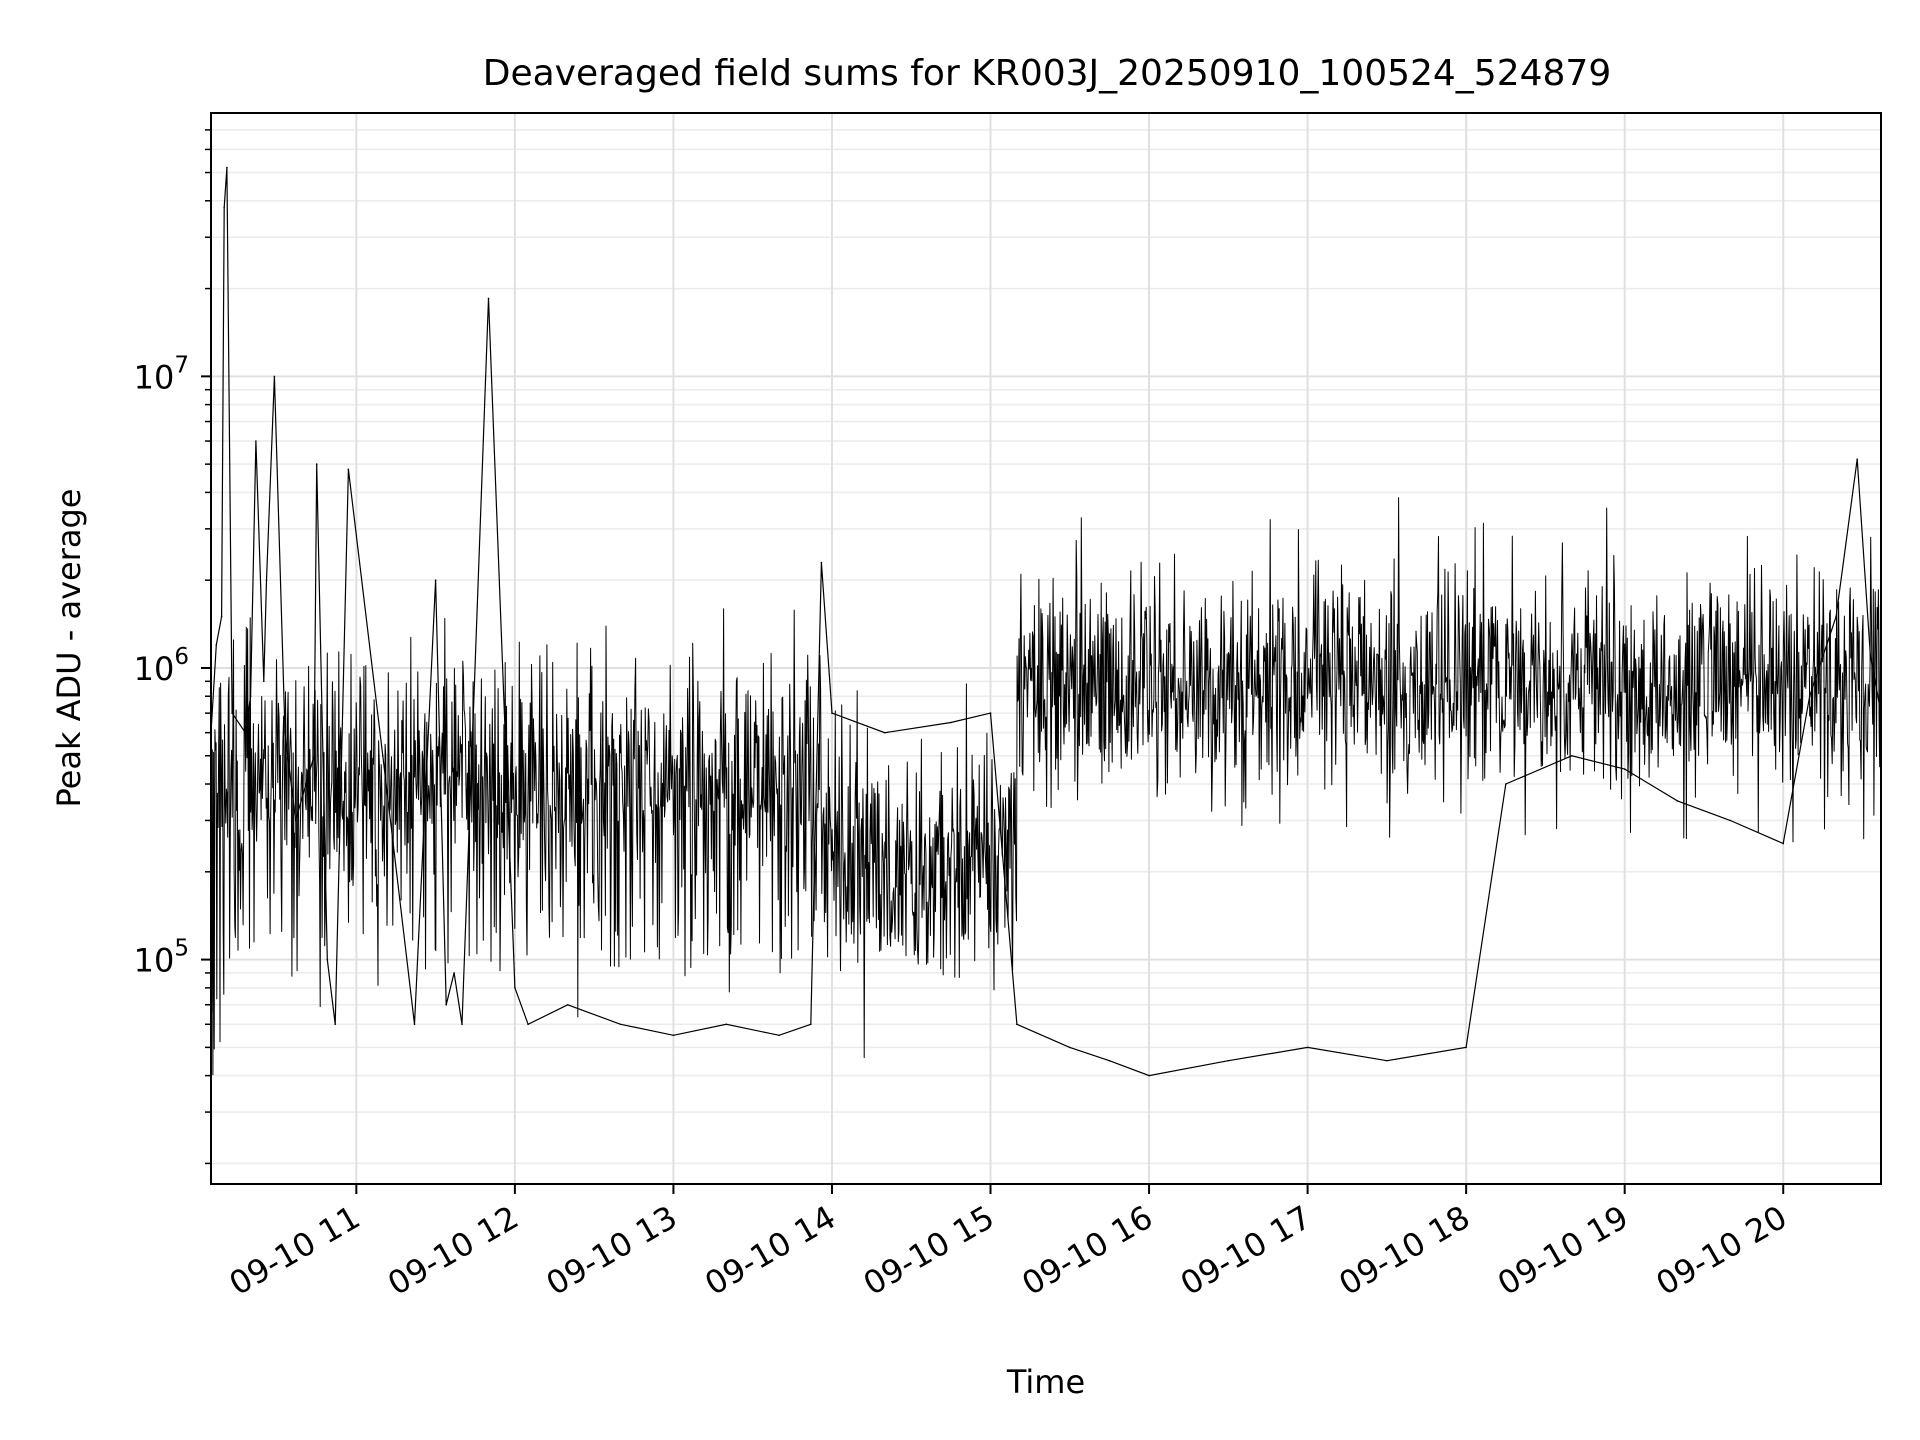 Image resolution: width=1920 pixels, height=1440 pixels. I want to click on y-axis-label: Peak ADU - average, so click(69, 648).